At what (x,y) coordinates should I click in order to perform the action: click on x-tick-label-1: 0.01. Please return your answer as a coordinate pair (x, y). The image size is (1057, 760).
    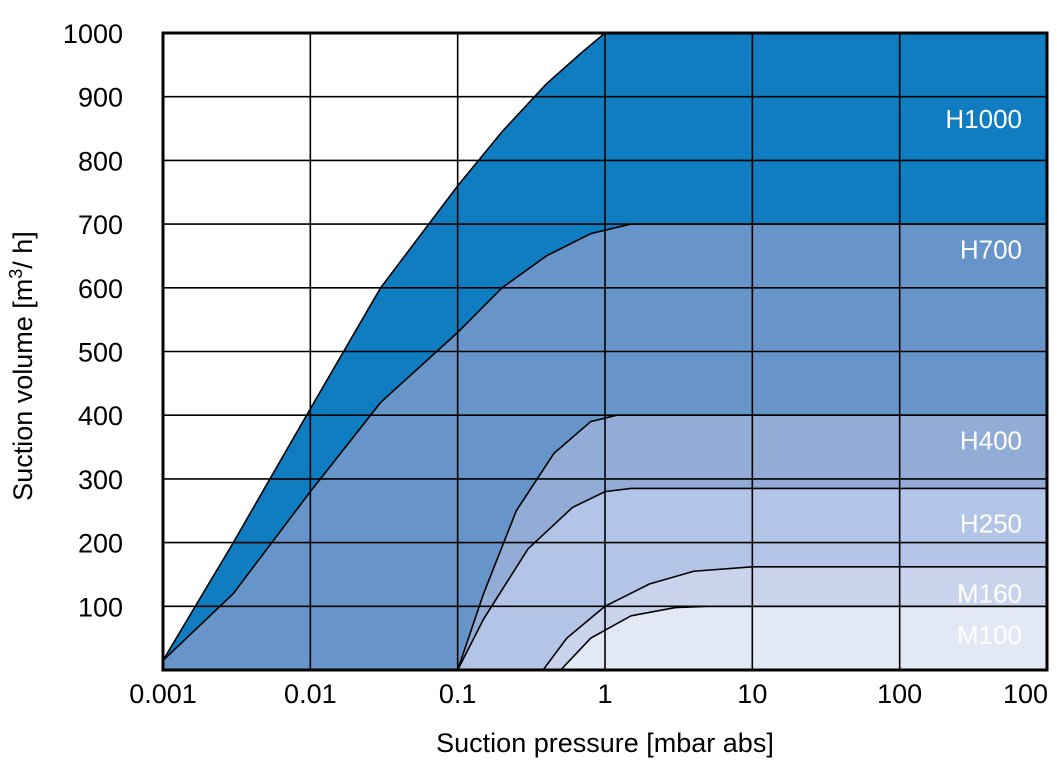
    Looking at the image, I should click on (310, 694).